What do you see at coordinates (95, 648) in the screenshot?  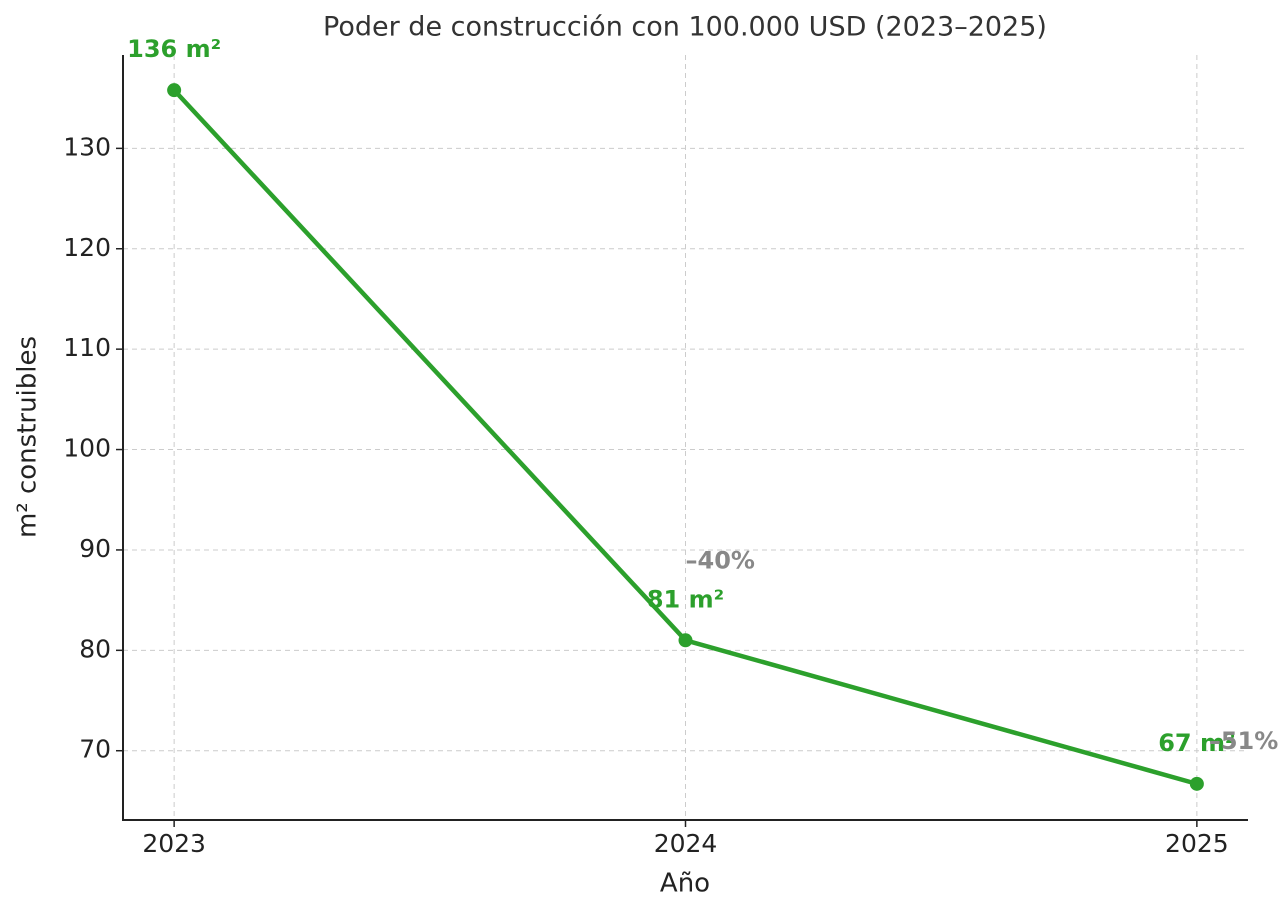 I see `y-tick-label: 80` at bounding box center [95, 648].